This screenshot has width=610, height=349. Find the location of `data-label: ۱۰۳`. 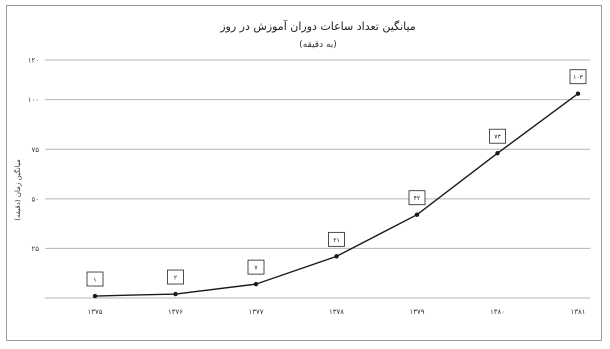

data-label: ۱۰۳ is located at coordinates (578, 77).